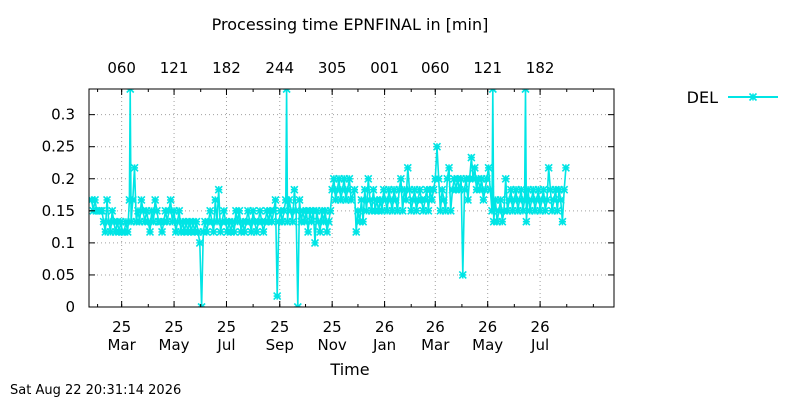  I want to click on x-top-tick-label: 121, so click(487, 68).